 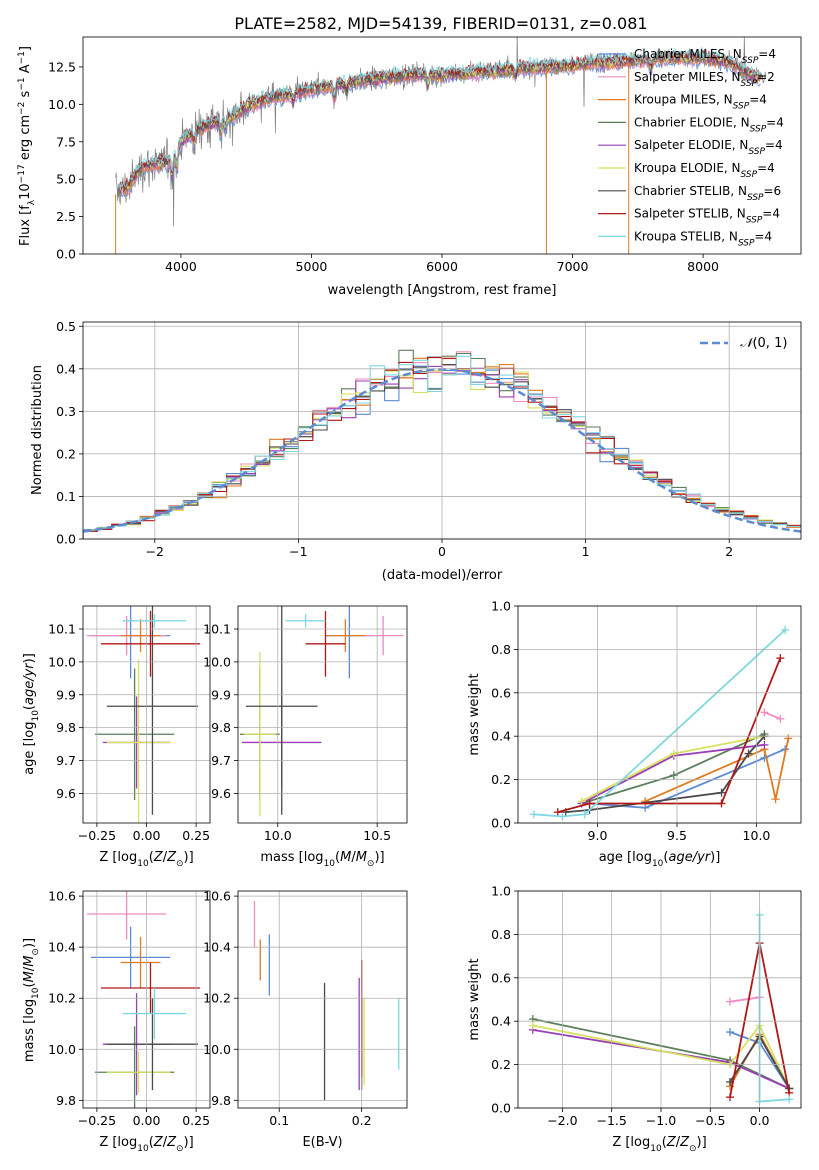 I want to click on x-tick-label: 9.0, so click(x=598, y=835).